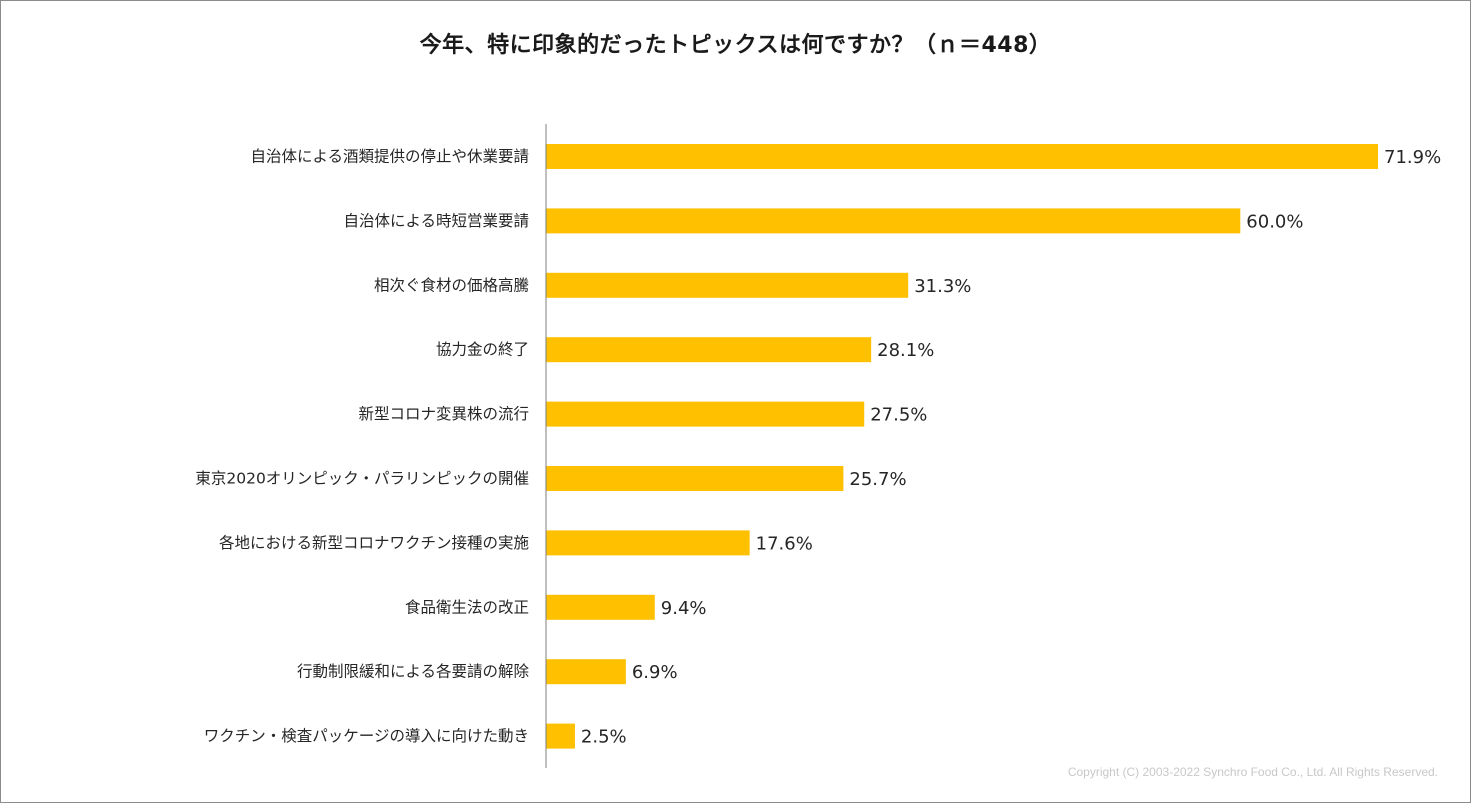  What do you see at coordinates (482, 350) in the screenshot?
I see `category-label: 協力金の終了` at bounding box center [482, 350].